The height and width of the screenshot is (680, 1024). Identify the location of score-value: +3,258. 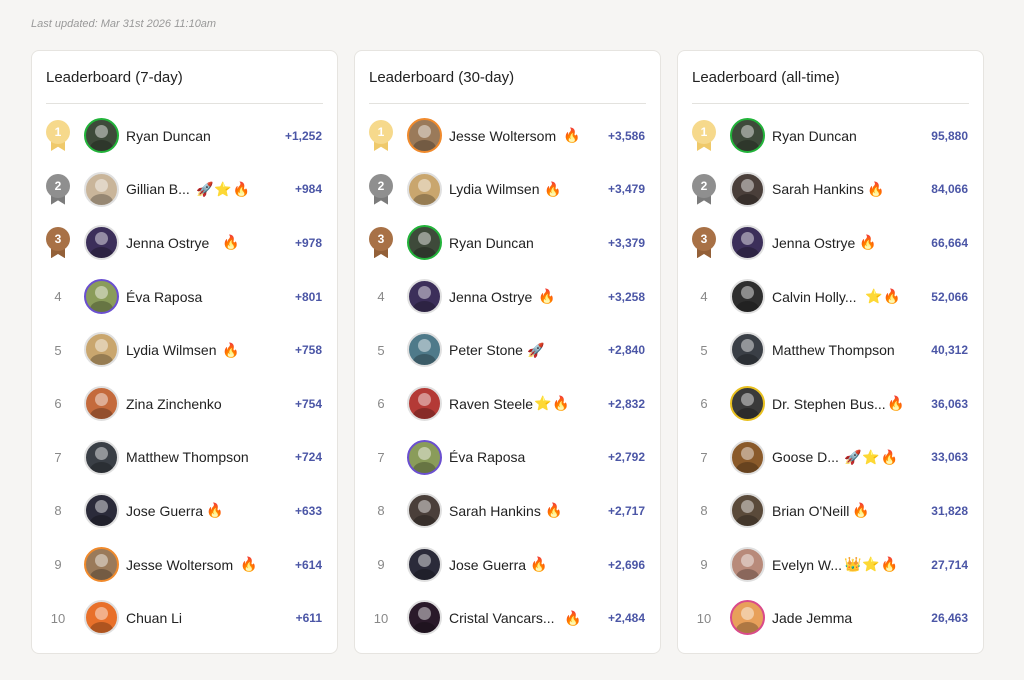
(626, 296).